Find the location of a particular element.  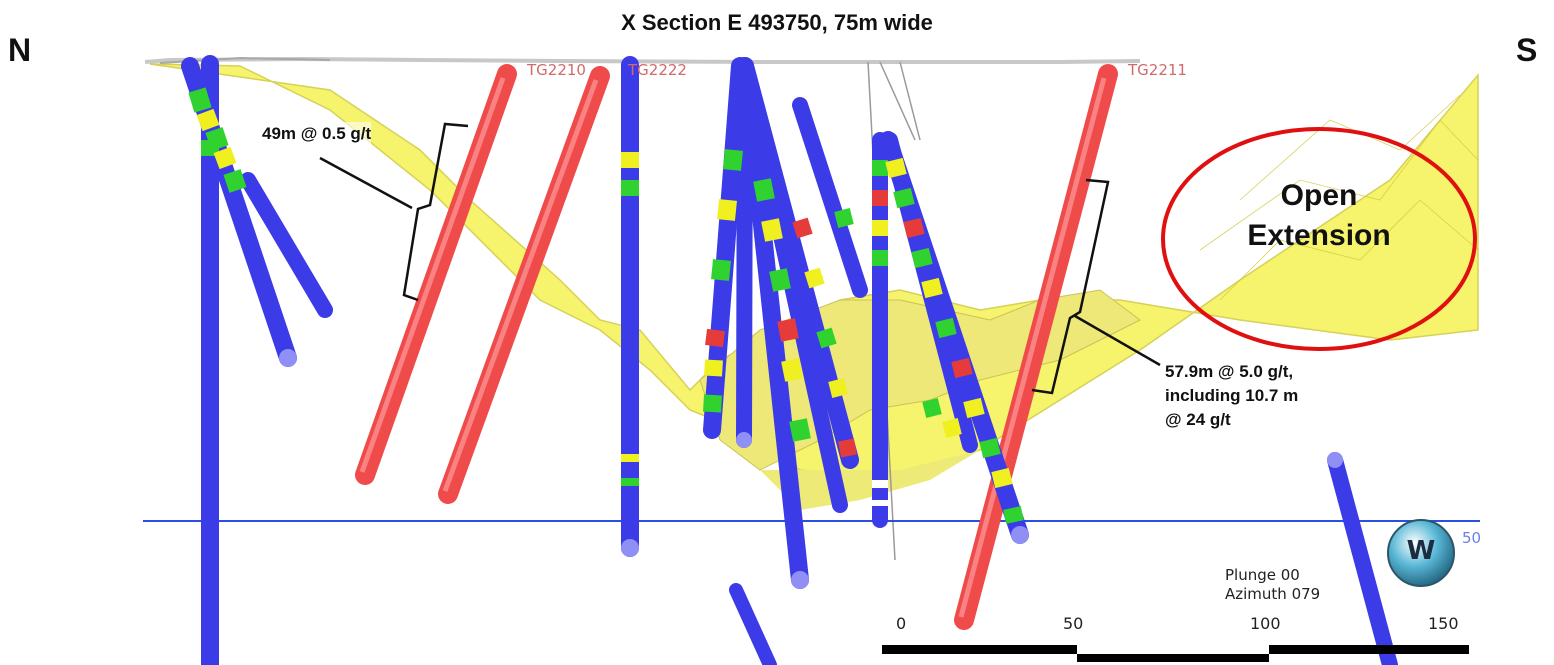

scale-tick-150: 150 is located at coordinates (1443, 623).